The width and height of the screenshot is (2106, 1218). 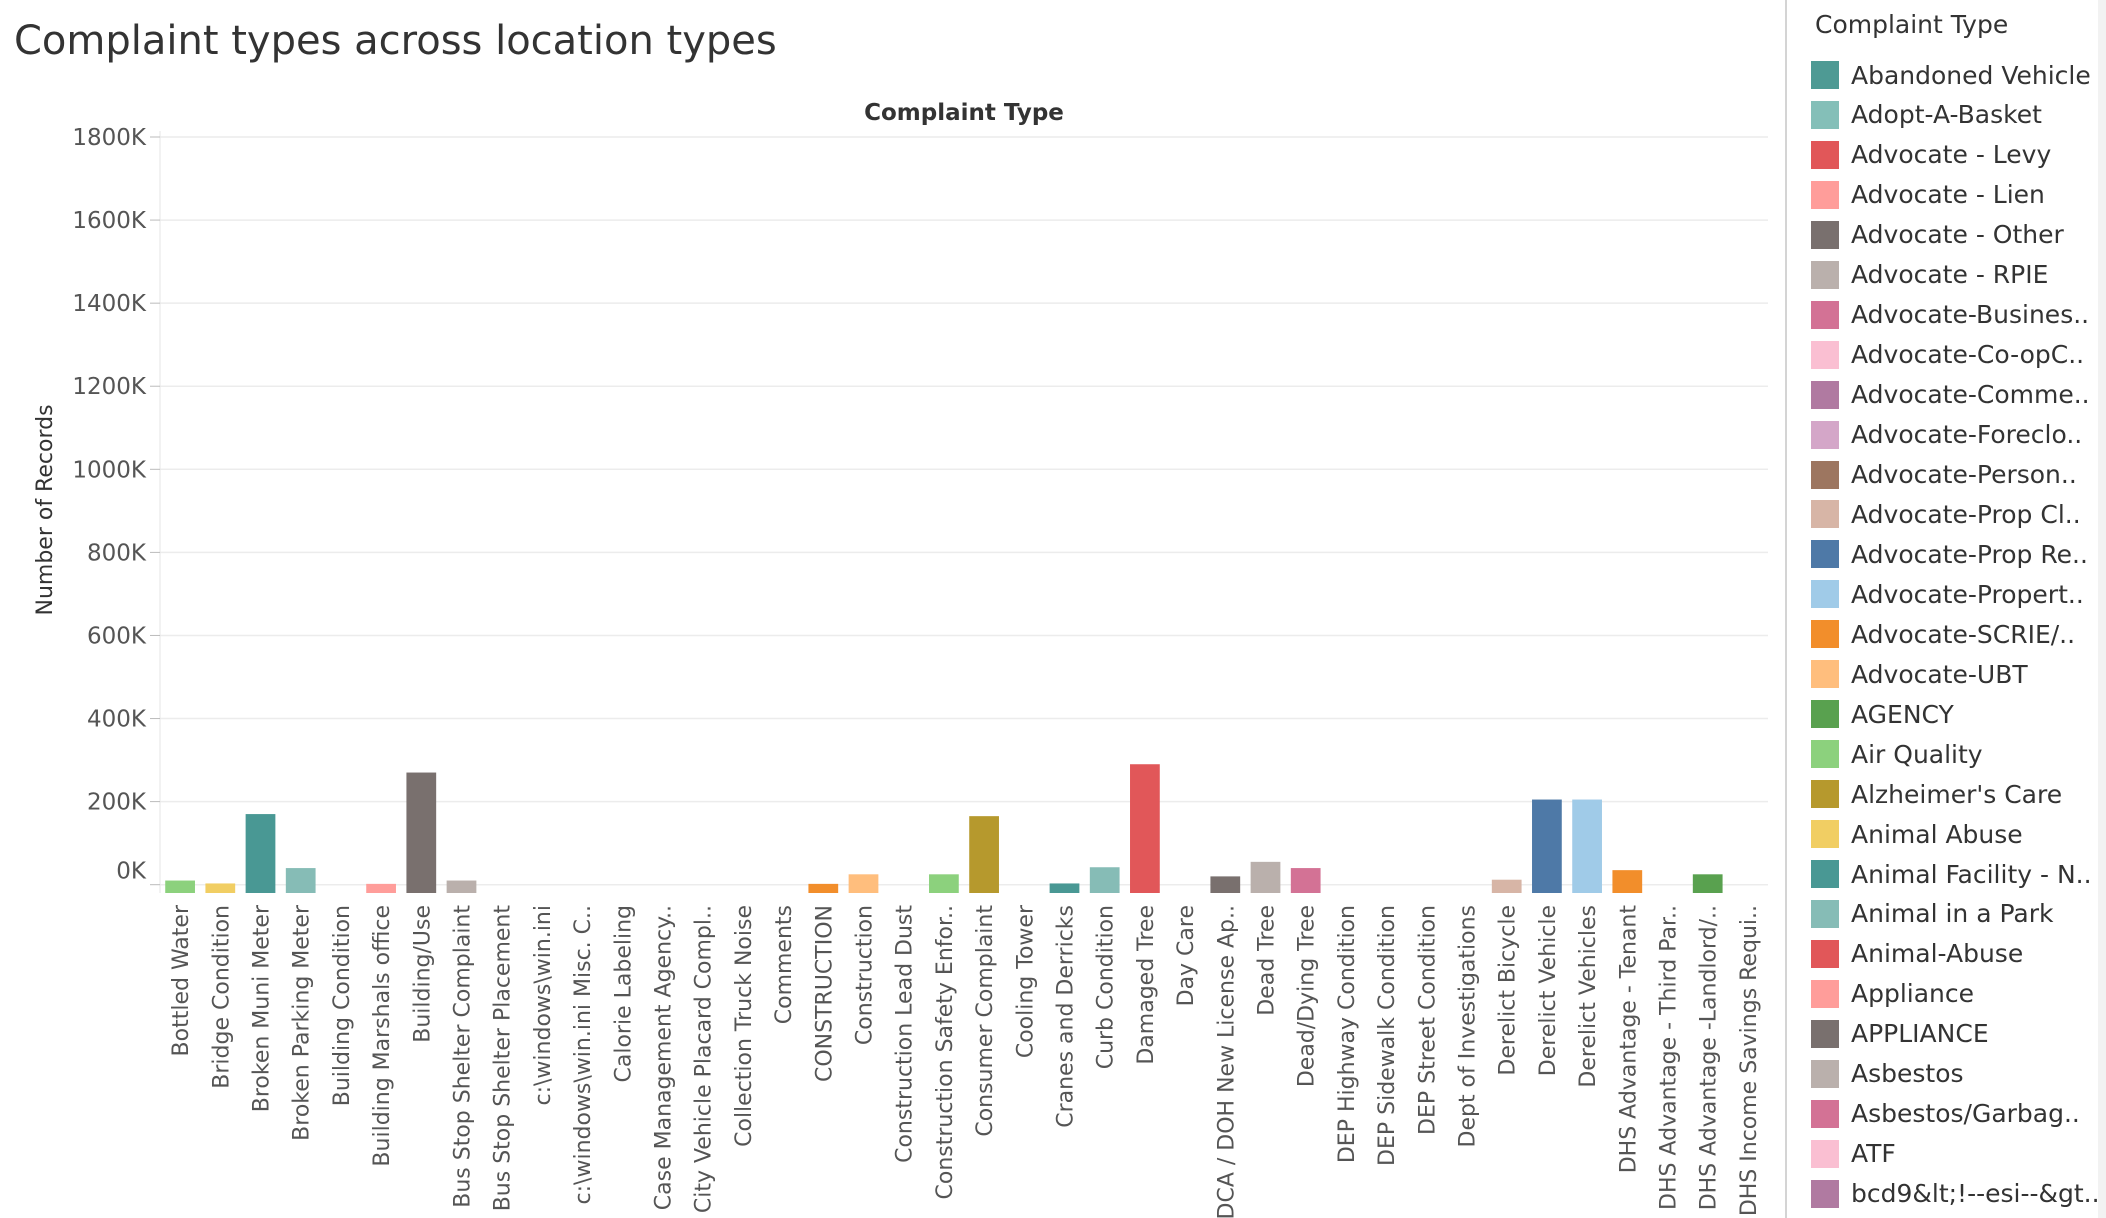 What do you see at coordinates (1943, 634) in the screenshot?
I see `legend-item: Advocate-SCRIE/..` at bounding box center [1943, 634].